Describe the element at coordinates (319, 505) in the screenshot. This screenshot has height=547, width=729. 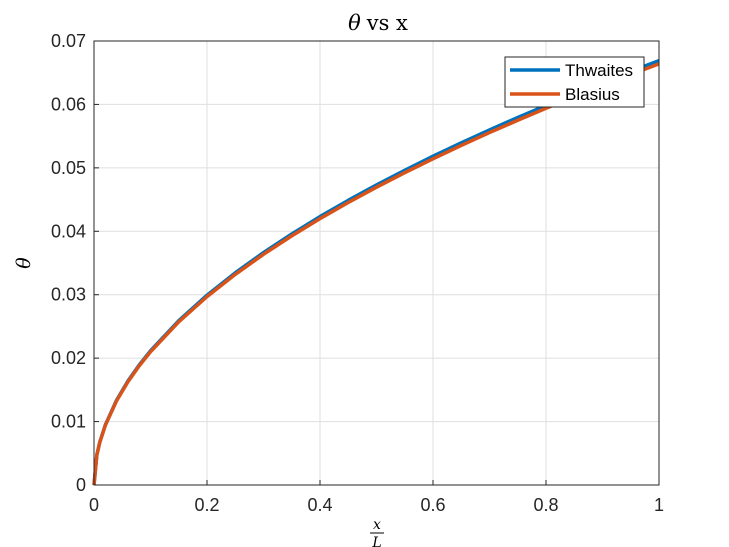
I see `x-tick-label: 0.4` at that location.